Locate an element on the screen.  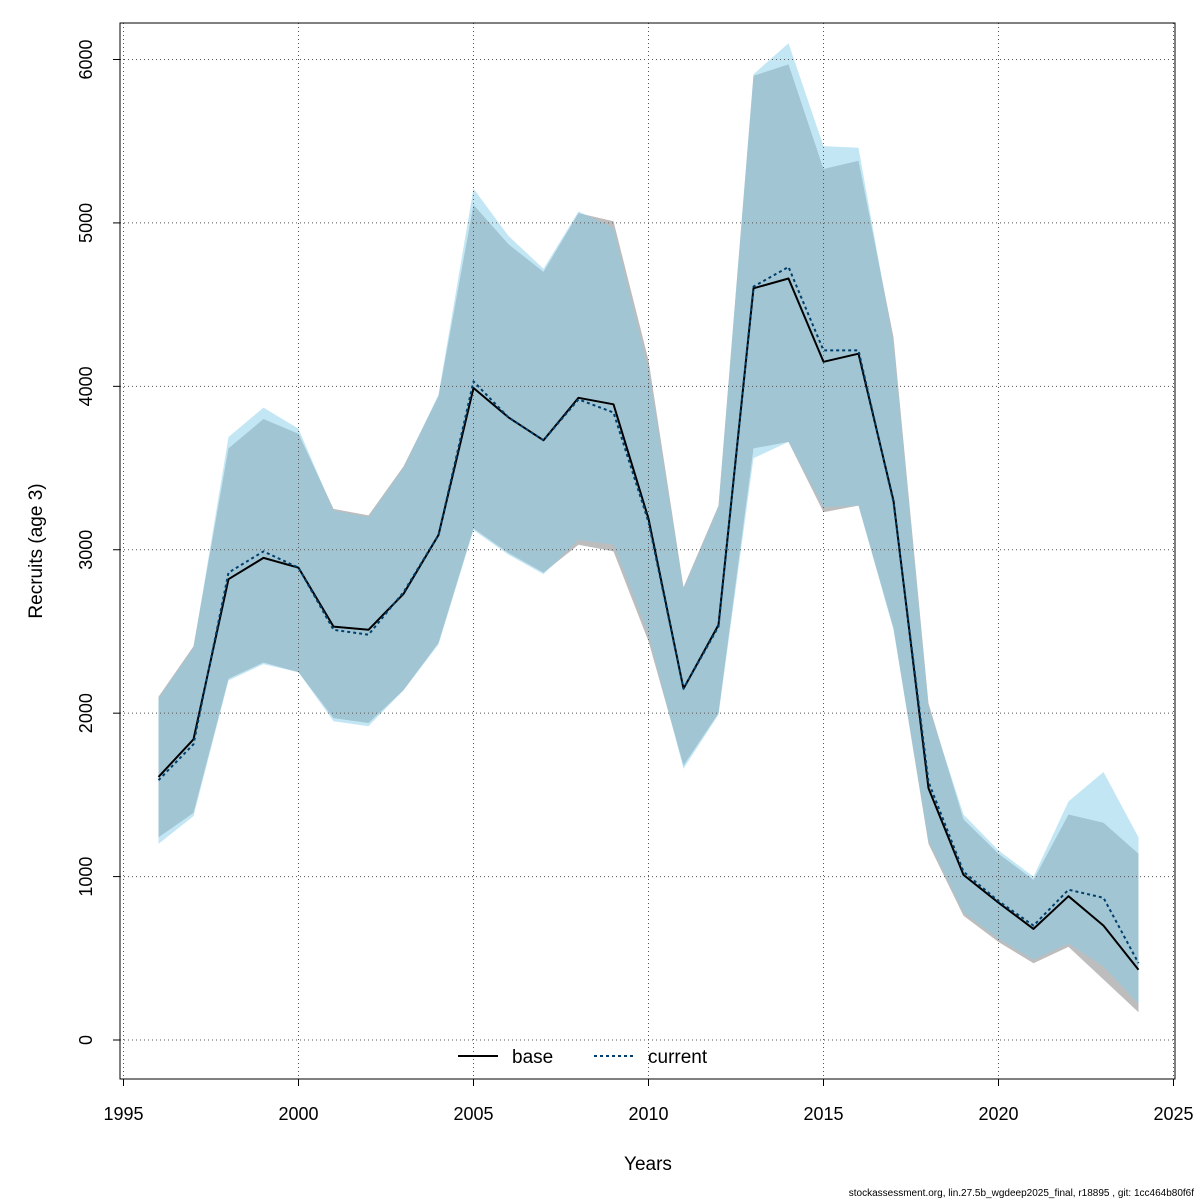
x-axis-title: Years is located at coordinates (648, 1164).